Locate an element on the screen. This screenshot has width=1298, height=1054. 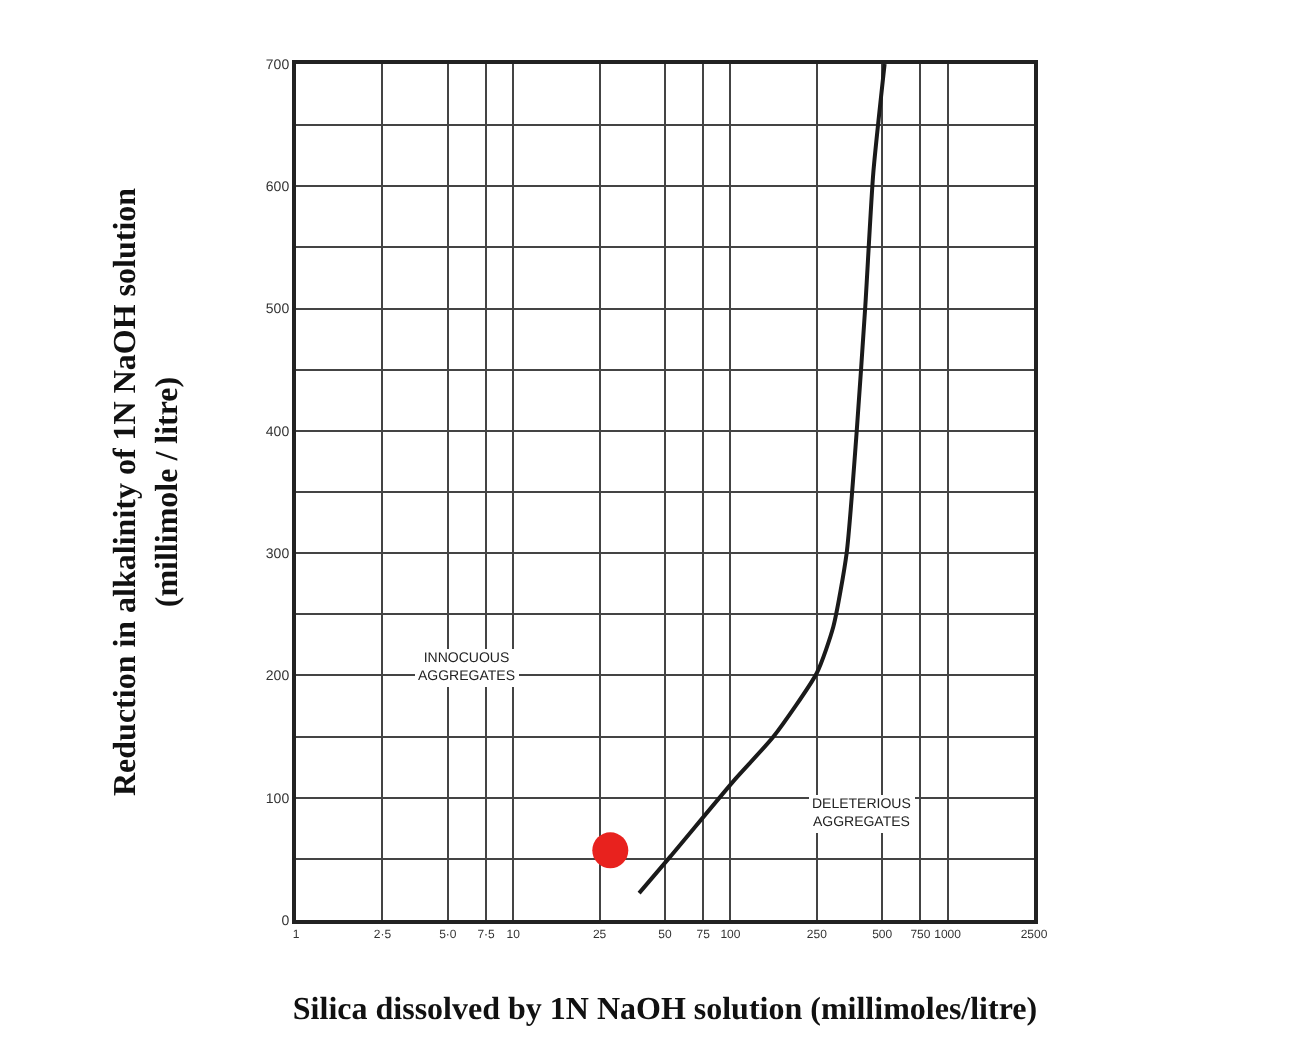
y-axis-title: Reduction in alkalinity of 1N NaOH solution (millimole / litre) is located at coordinates (147, 492).